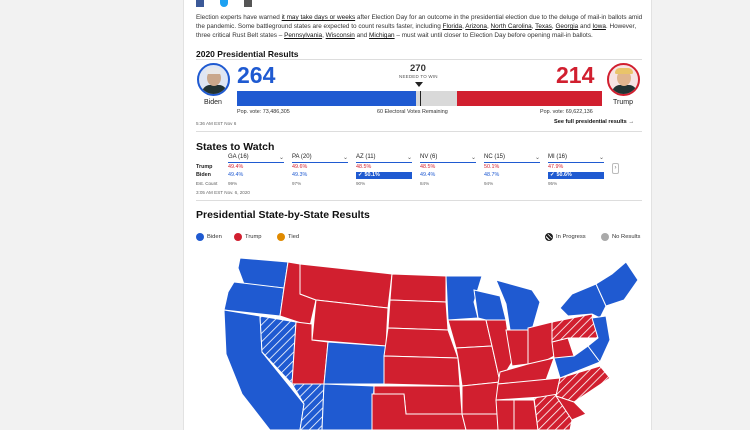  What do you see at coordinates (213, 102) in the screenshot?
I see `biden-name: Biden` at bounding box center [213, 102].